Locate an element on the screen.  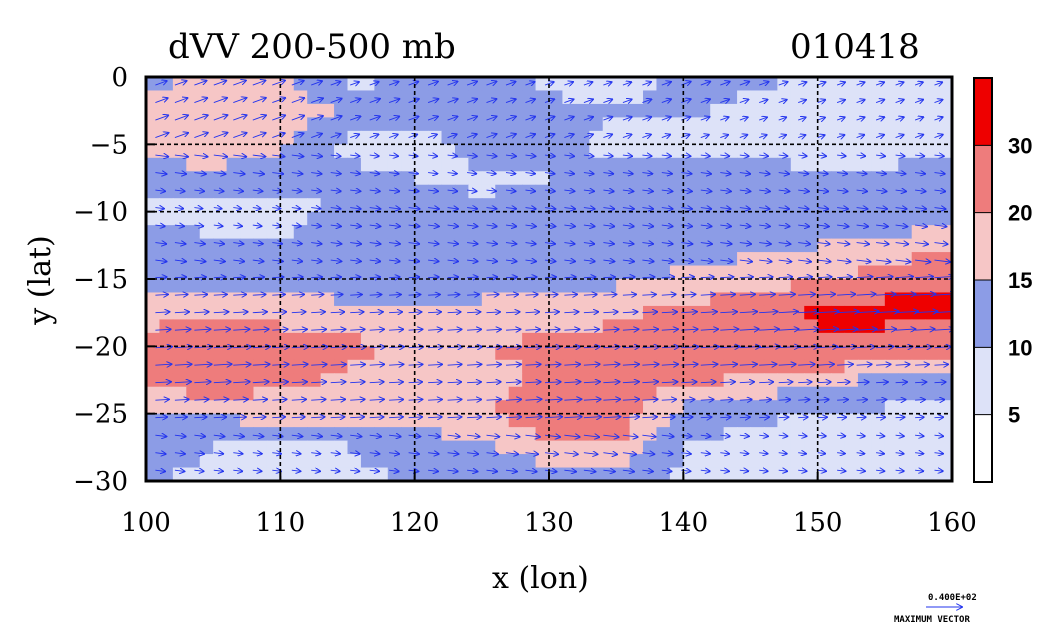
x-tick-label: 130 is located at coordinates (549, 523).